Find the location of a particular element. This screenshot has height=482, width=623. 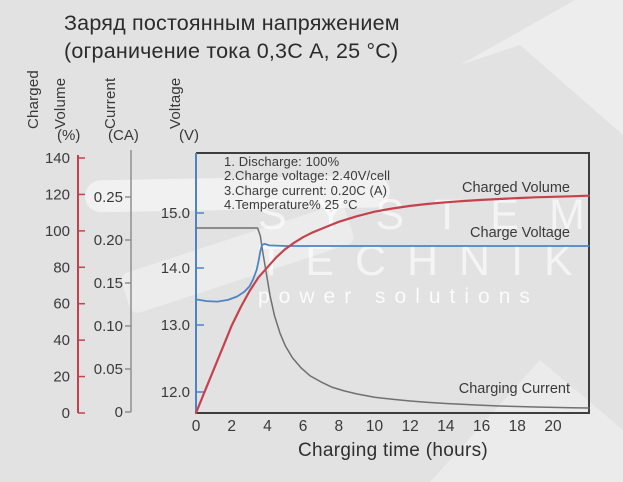

watermark-line-1: SYSTEM is located at coordinates (436, 215).